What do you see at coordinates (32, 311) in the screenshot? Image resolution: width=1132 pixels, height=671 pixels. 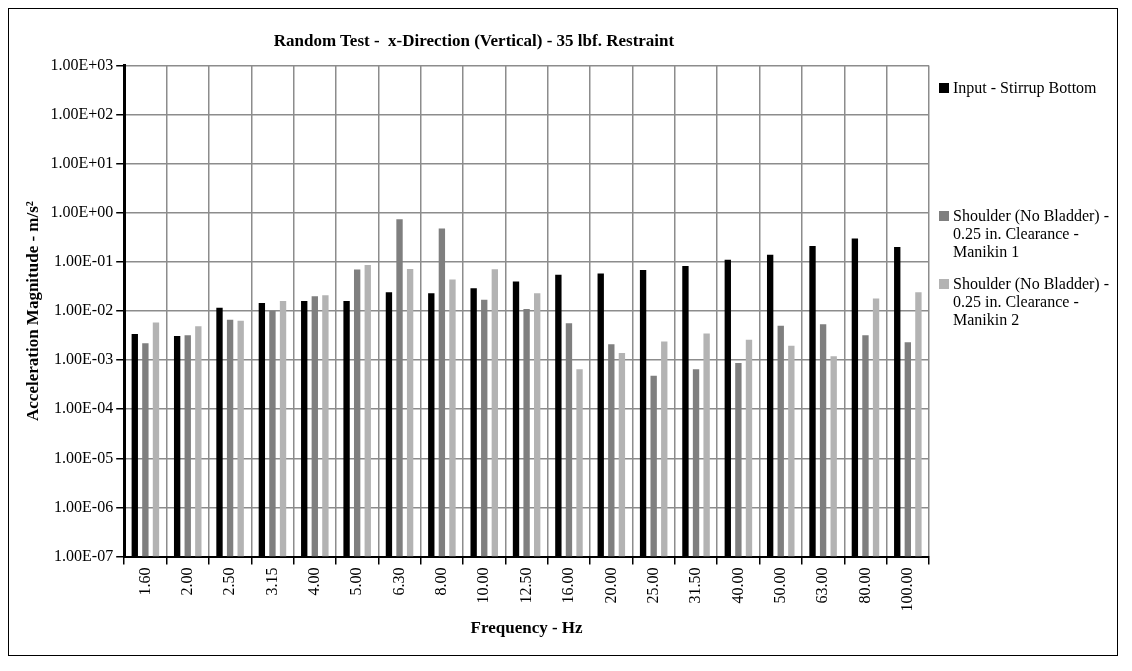 I see `y-axis-title: Acceleration Magnitude - m/s²` at bounding box center [32, 311].